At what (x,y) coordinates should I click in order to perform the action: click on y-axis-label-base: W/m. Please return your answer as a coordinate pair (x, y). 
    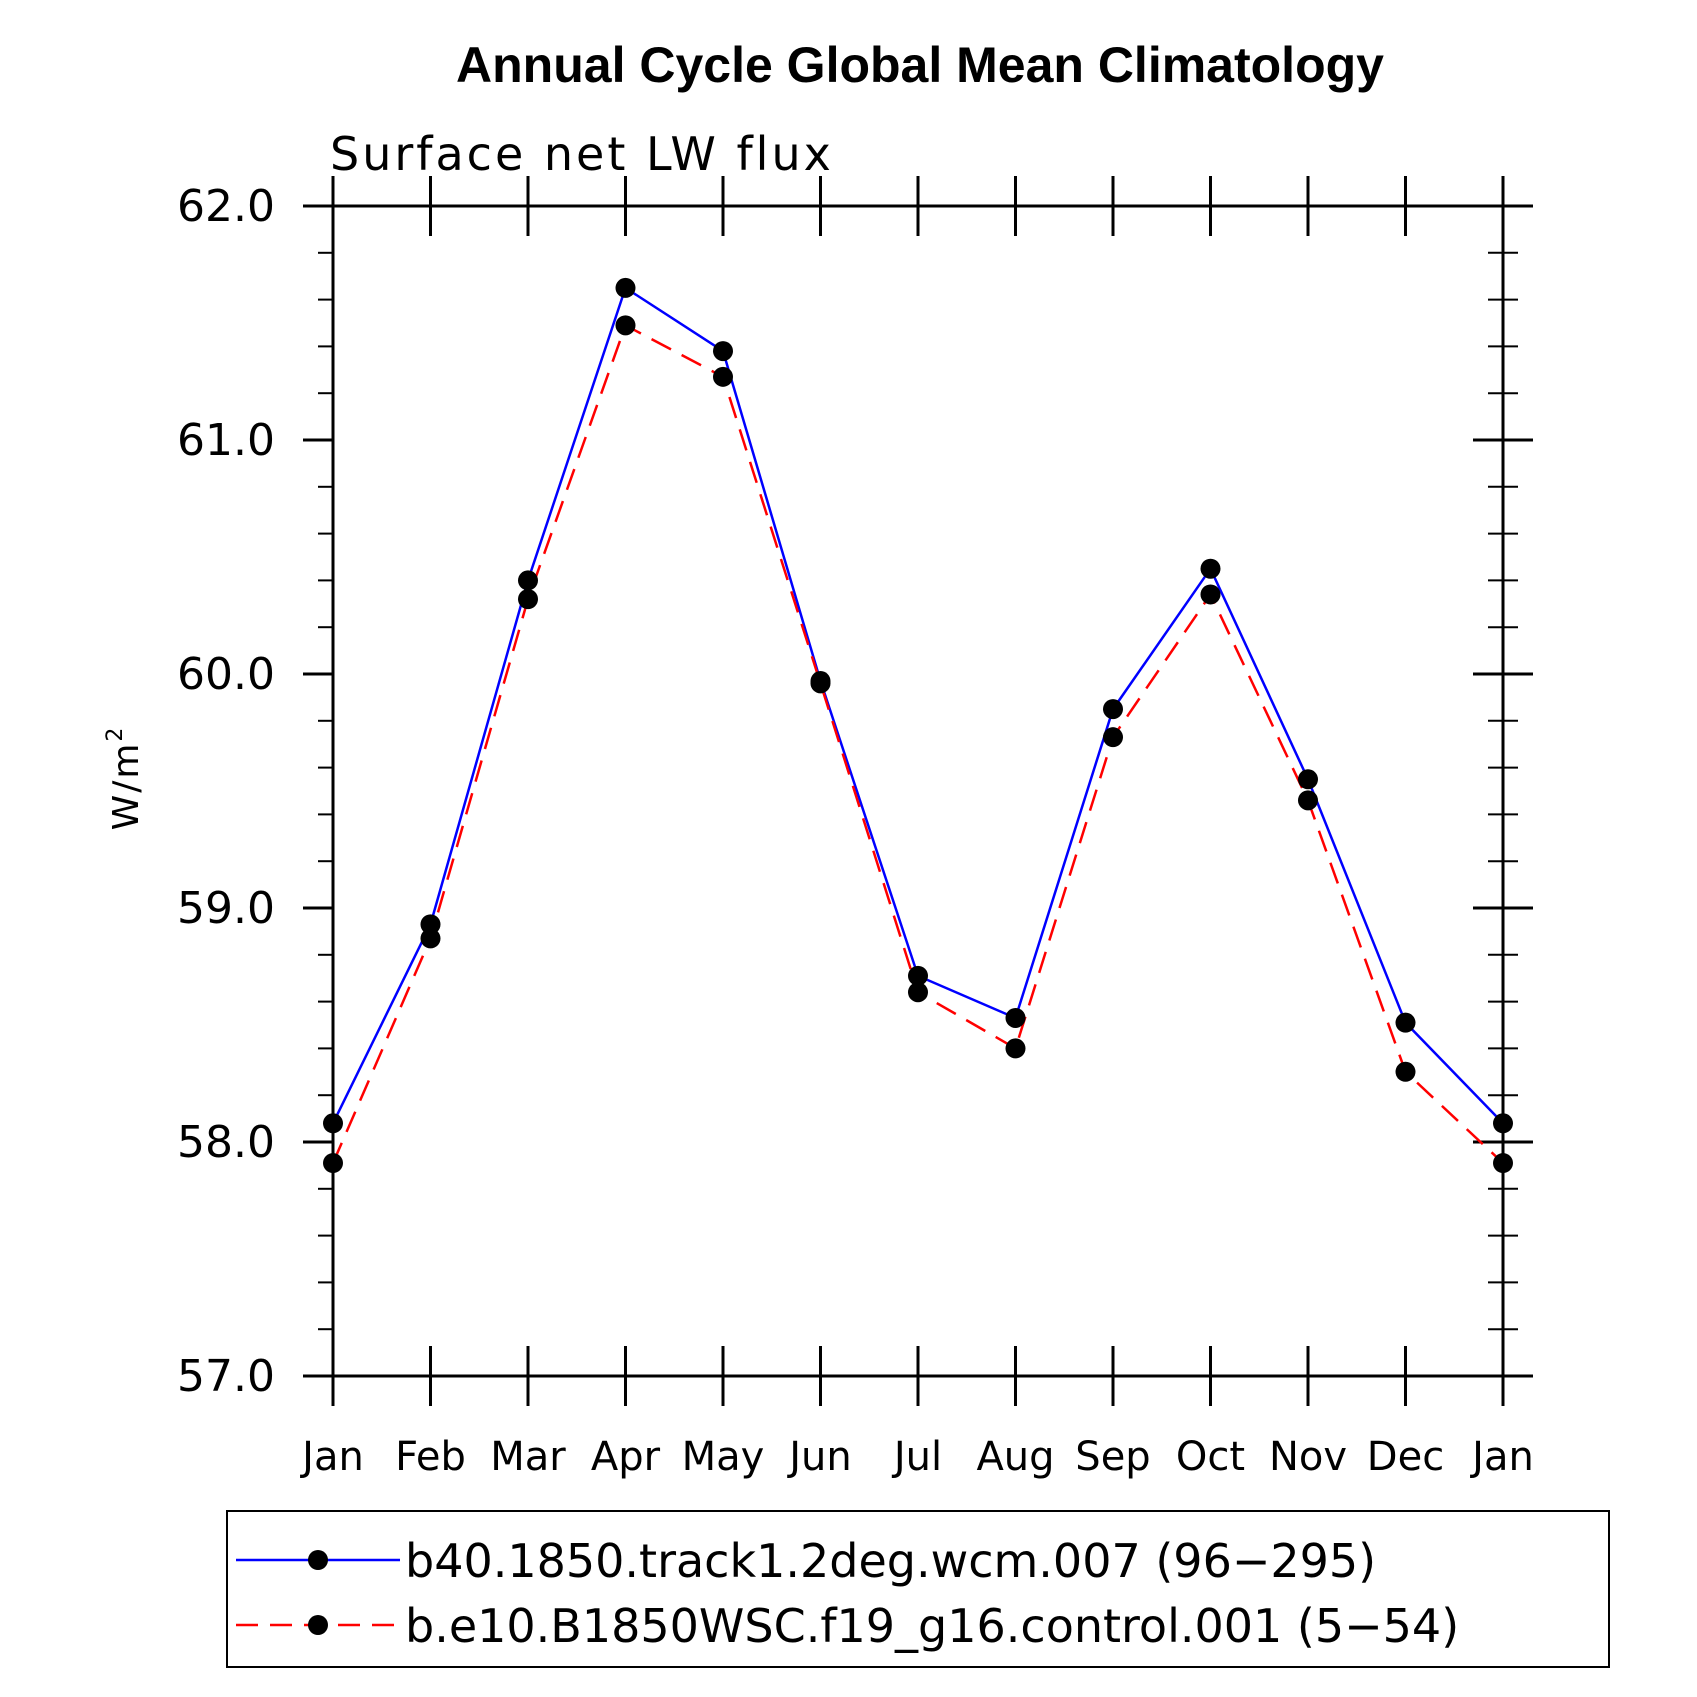
    Looking at the image, I should click on (126, 786).